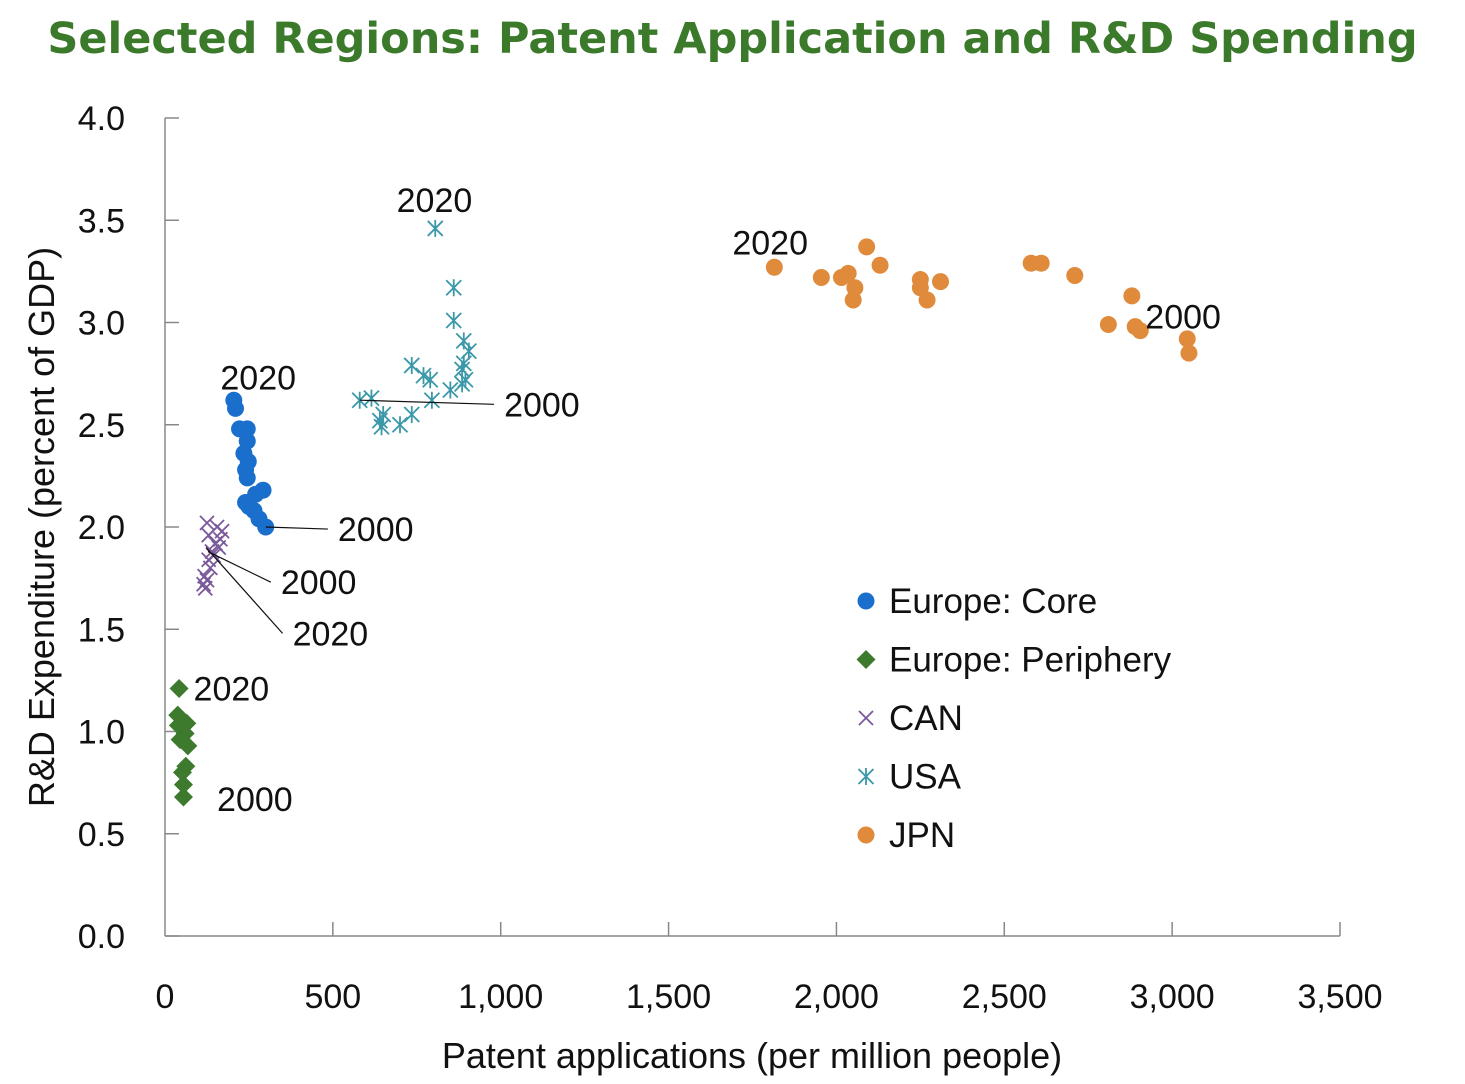 This screenshot has width=1465, height=1084. I want to click on x-tick-label: 1,500, so click(668, 997).